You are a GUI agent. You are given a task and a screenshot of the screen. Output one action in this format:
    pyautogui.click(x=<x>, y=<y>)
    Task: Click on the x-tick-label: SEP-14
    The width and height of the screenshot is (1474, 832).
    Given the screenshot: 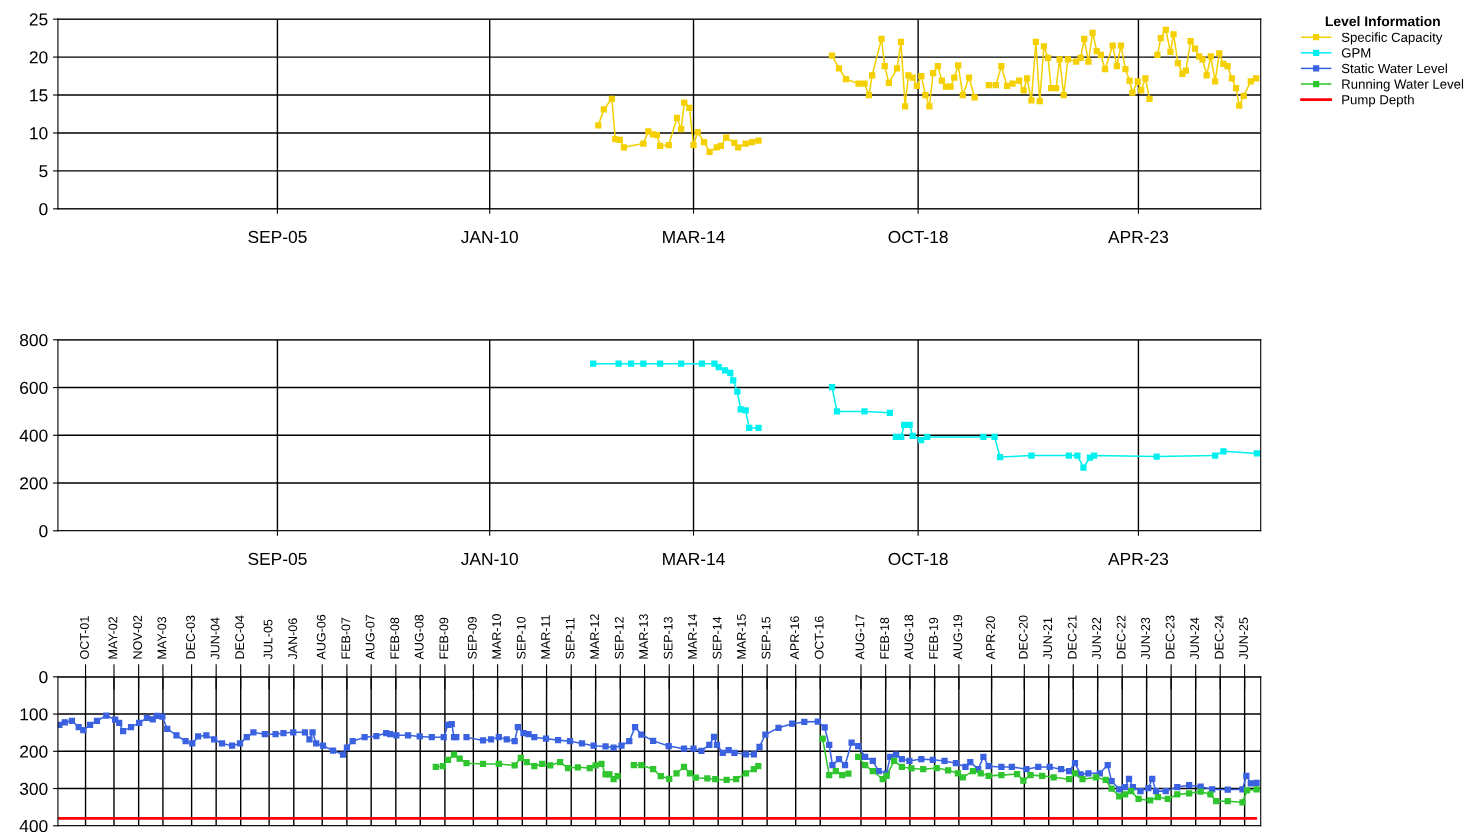 What is the action you would take?
    pyautogui.click(x=717, y=637)
    